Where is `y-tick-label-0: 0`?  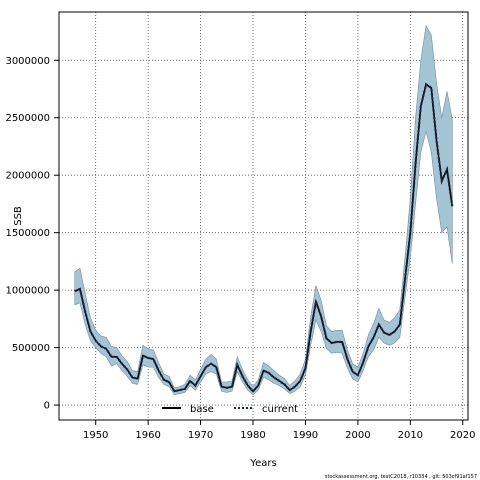 y-tick-label-0: 0 is located at coordinates (47, 406).